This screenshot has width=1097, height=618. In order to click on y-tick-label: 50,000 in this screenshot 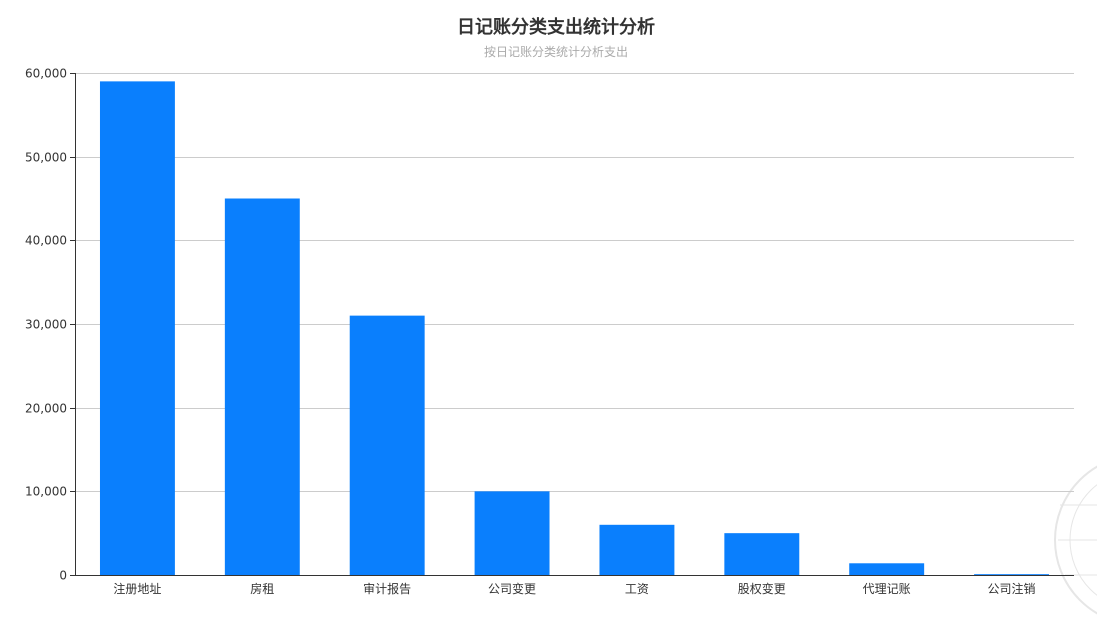, I will do `click(46, 158)`.